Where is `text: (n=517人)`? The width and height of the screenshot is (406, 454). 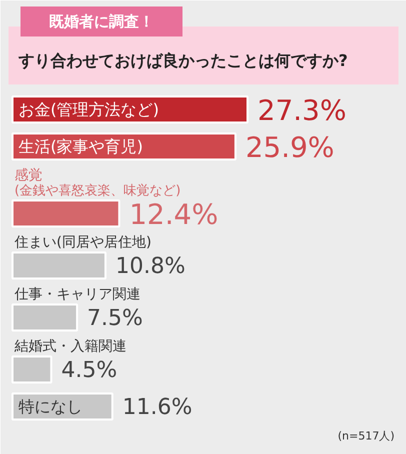
text: (n=517人) is located at coordinates (366, 436).